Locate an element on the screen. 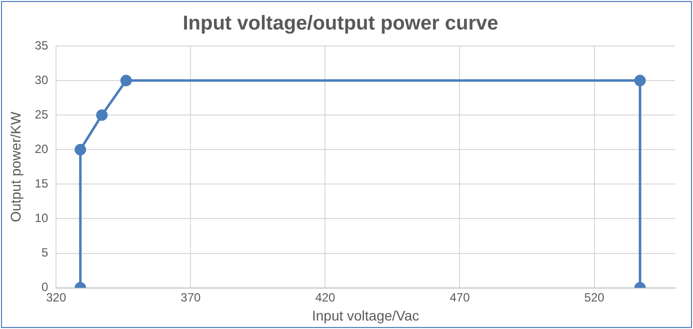  y-tick-label: 20 is located at coordinates (41, 149).